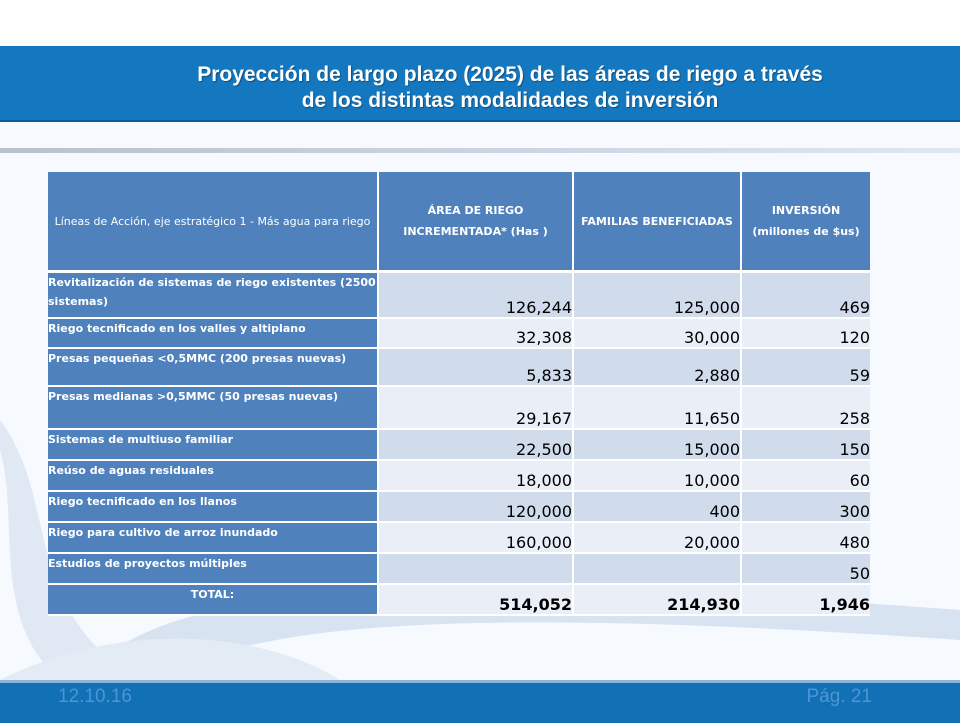 Image resolution: width=960 pixels, height=723 pixels. Describe the element at coordinates (657, 444) in the screenshot. I see `cell-familias: 15,000` at that location.